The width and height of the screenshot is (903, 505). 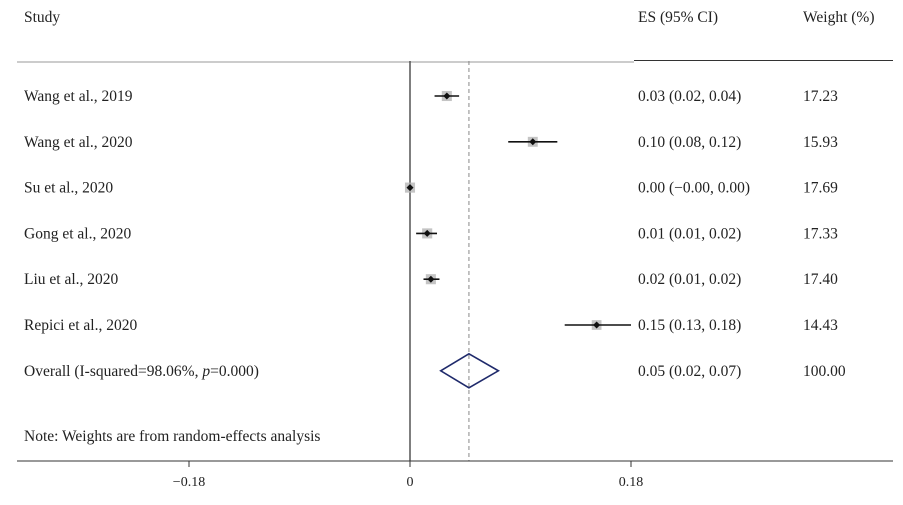 What do you see at coordinates (689, 142) in the screenshot?
I see `study-es-text: 0.10 (0.08, 0.12)` at bounding box center [689, 142].